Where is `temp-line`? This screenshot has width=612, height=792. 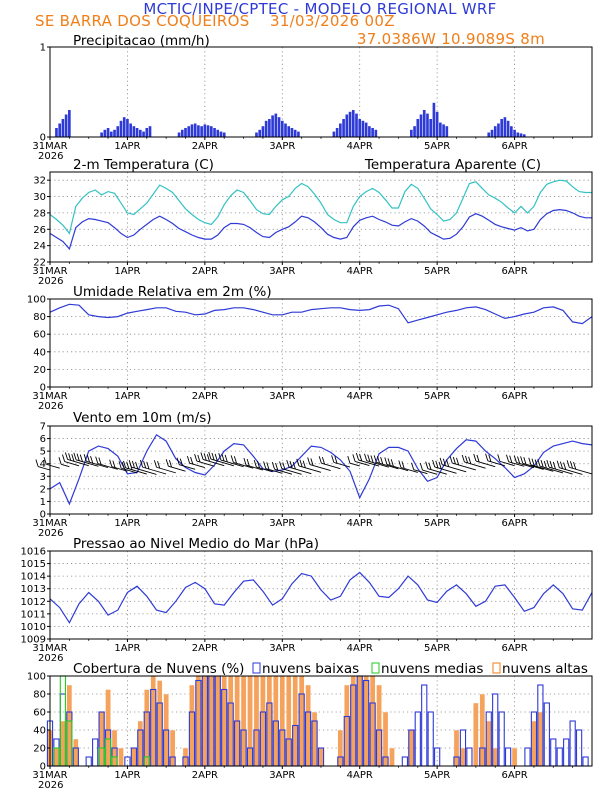 temp-line is located at coordinates (320, 229).